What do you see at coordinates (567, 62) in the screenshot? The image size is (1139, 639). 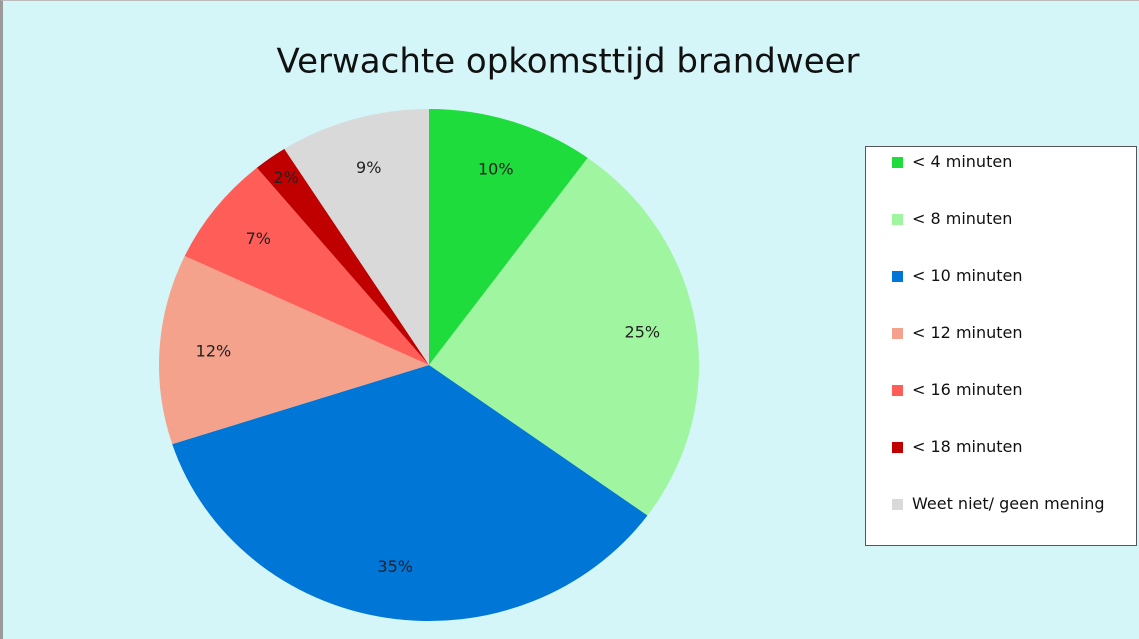 I see `chart-title: Verwachte opkomsttijd brandweer` at bounding box center [567, 62].